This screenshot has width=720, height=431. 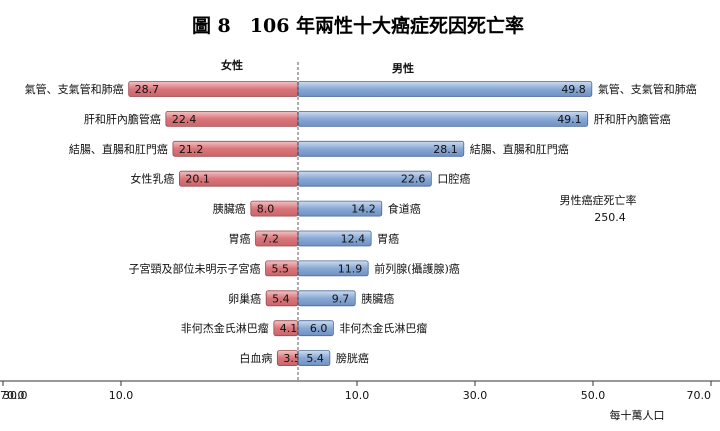 What do you see at coordinates (593, 395) in the screenshot?
I see `tick-label: 50.0` at bounding box center [593, 395].